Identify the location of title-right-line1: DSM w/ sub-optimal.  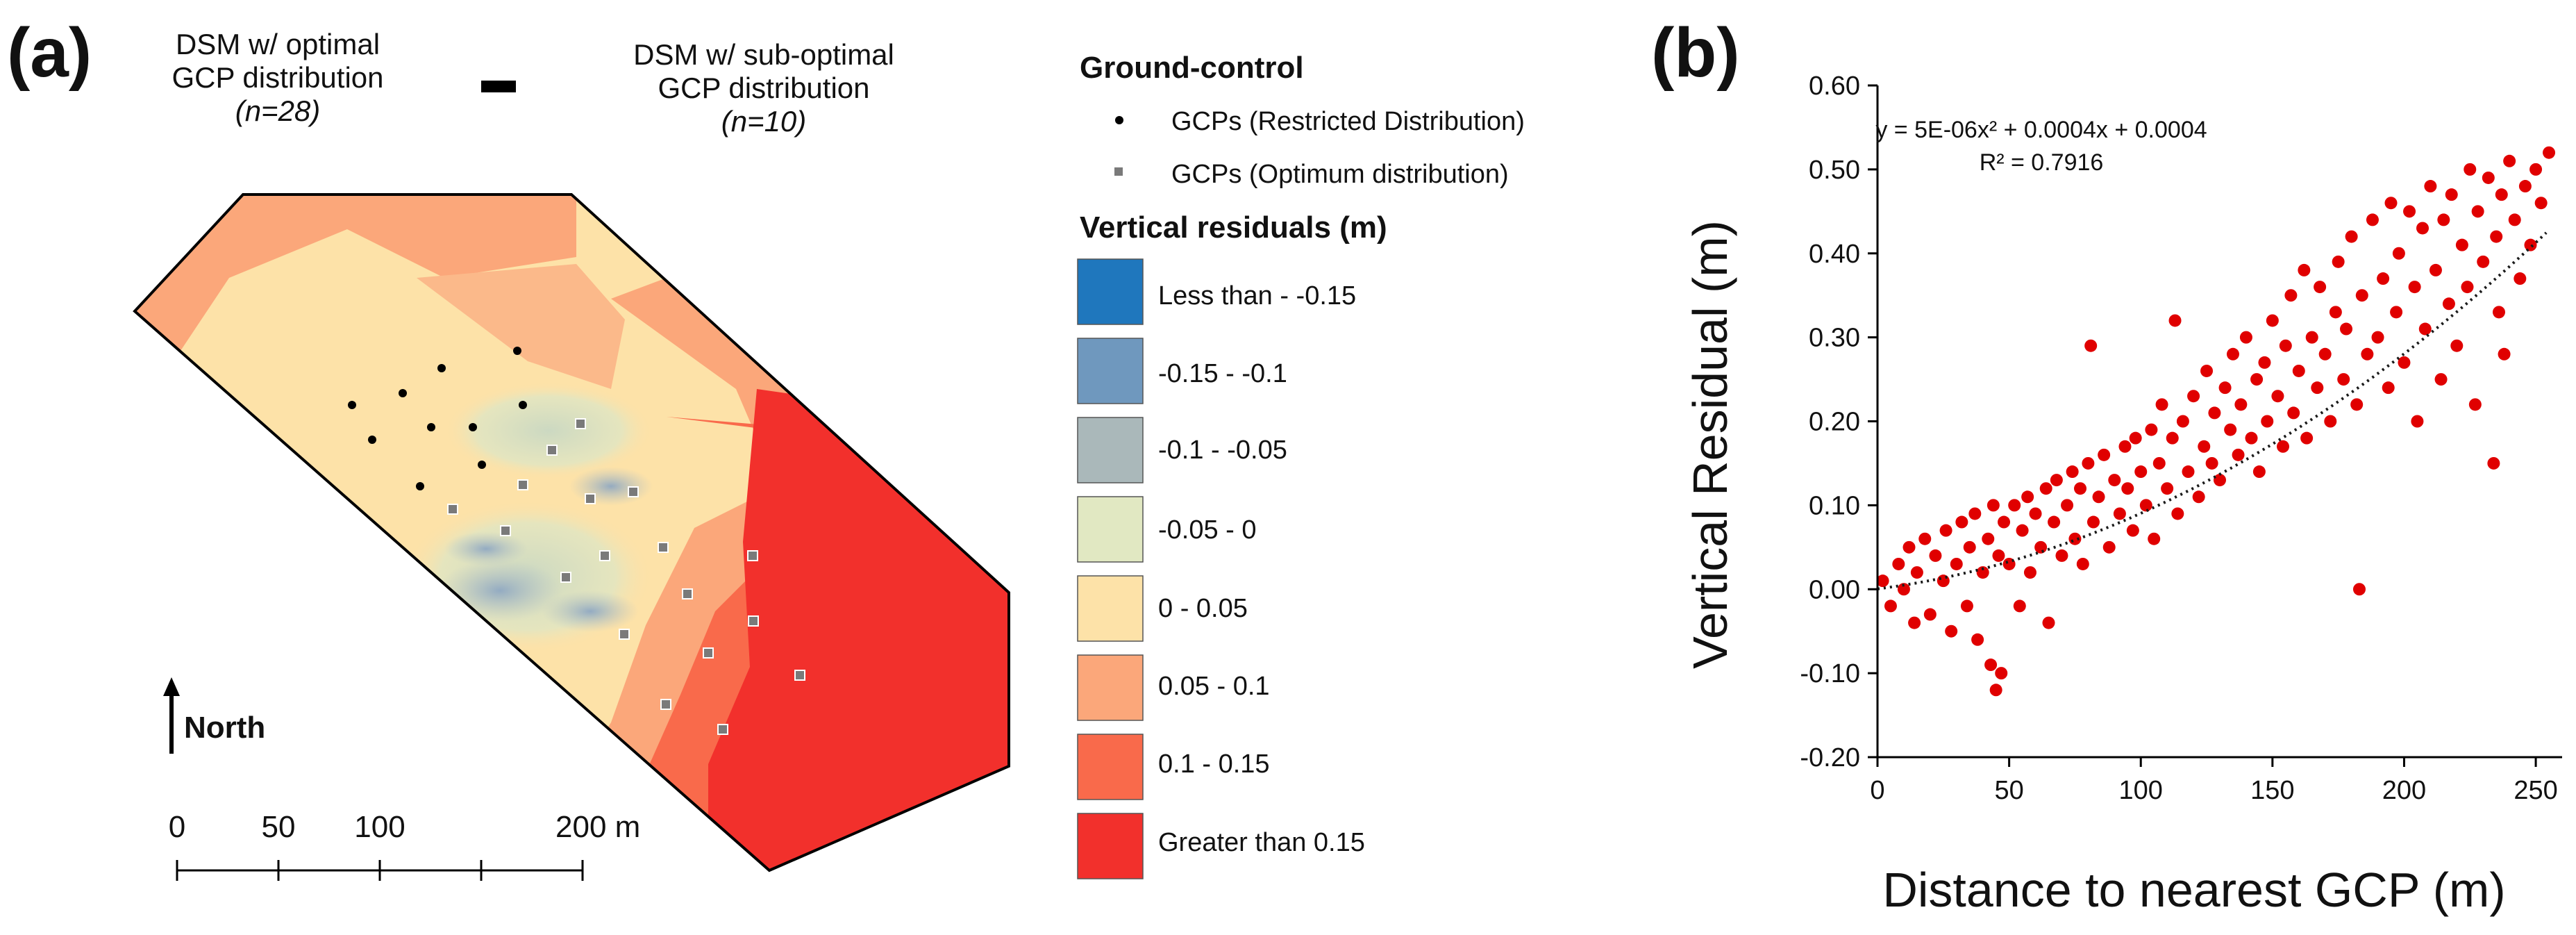
(763, 54).